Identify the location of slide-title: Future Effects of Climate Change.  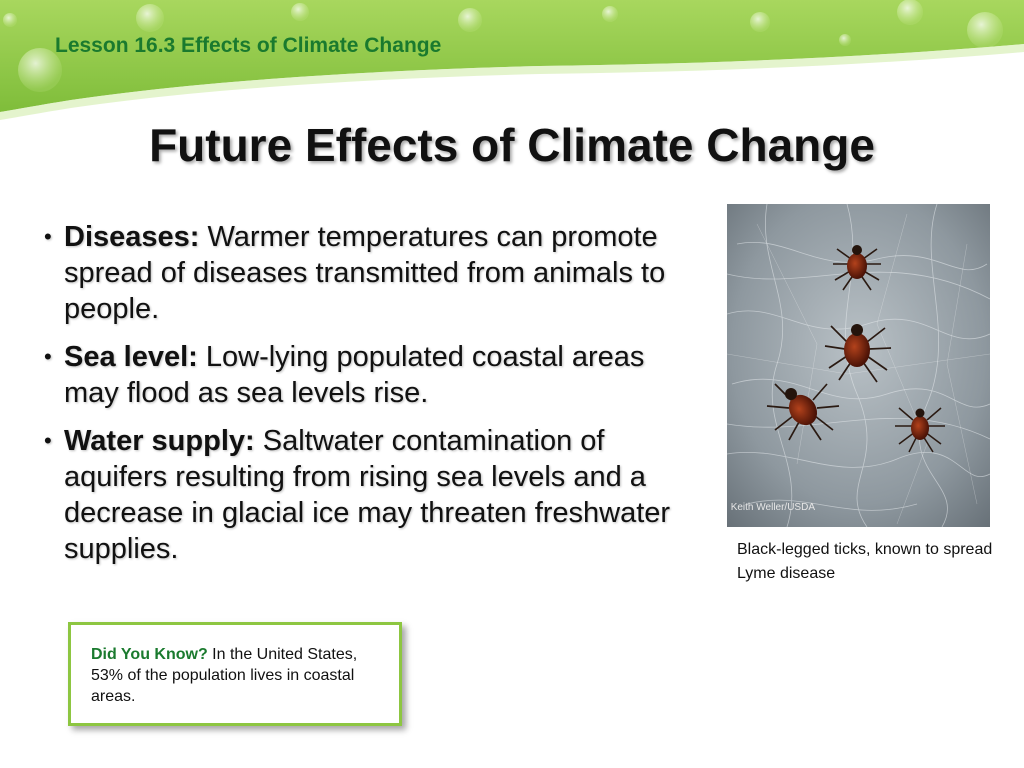
(512, 145).